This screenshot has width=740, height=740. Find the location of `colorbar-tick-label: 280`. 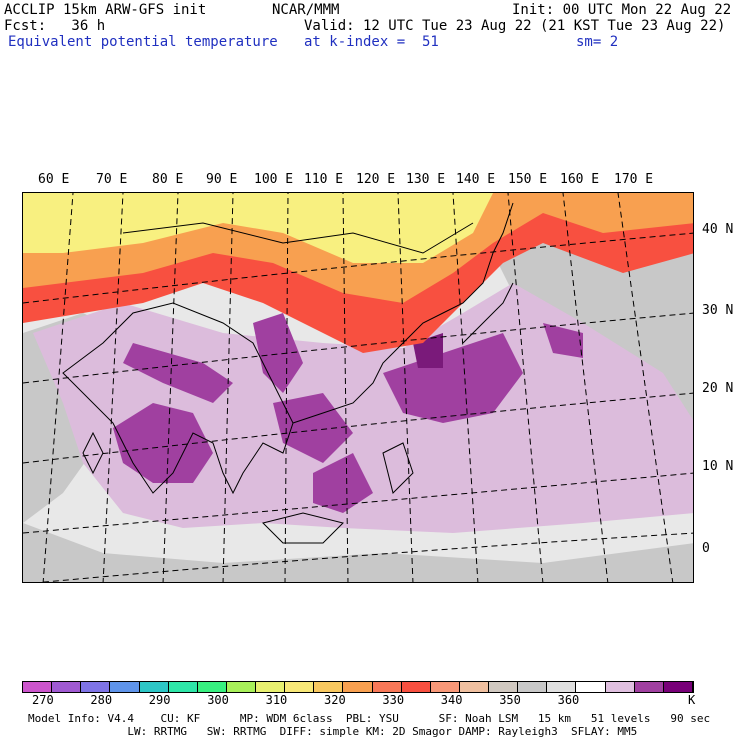

colorbar-tick-label: 280 is located at coordinates (101, 700).